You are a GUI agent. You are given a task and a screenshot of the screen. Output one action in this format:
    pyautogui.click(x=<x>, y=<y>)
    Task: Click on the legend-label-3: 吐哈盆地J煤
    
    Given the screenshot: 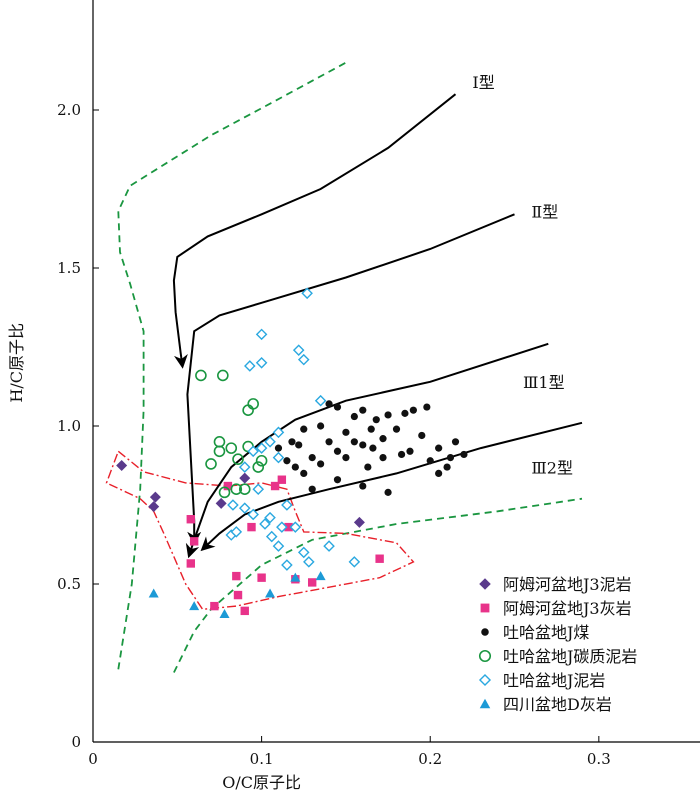 What is the action you would take?
    pyautogui.click(x=546, y=632)
    